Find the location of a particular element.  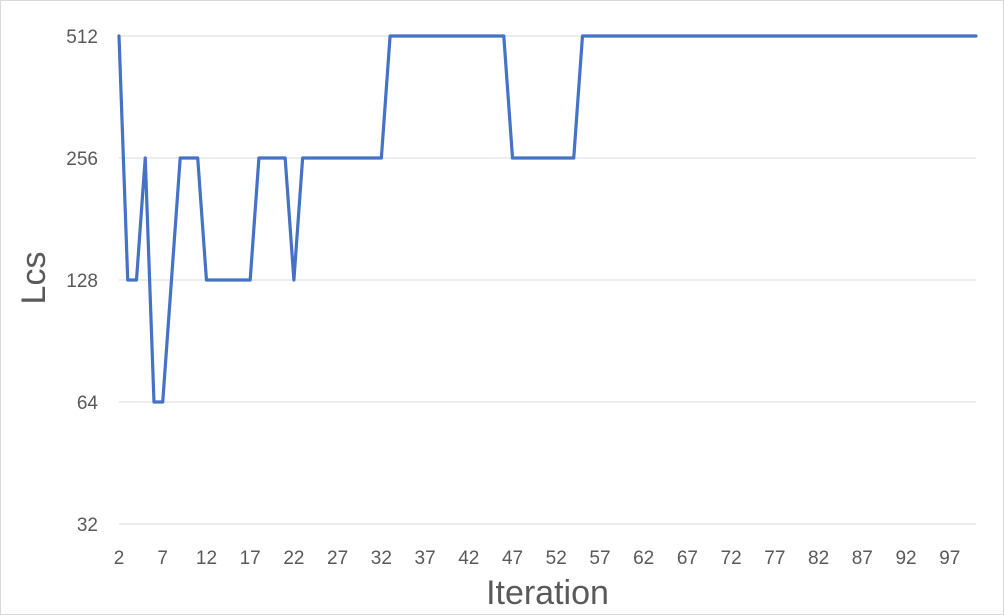

x-tick-label: 92 is located at coordinates (905, 558).